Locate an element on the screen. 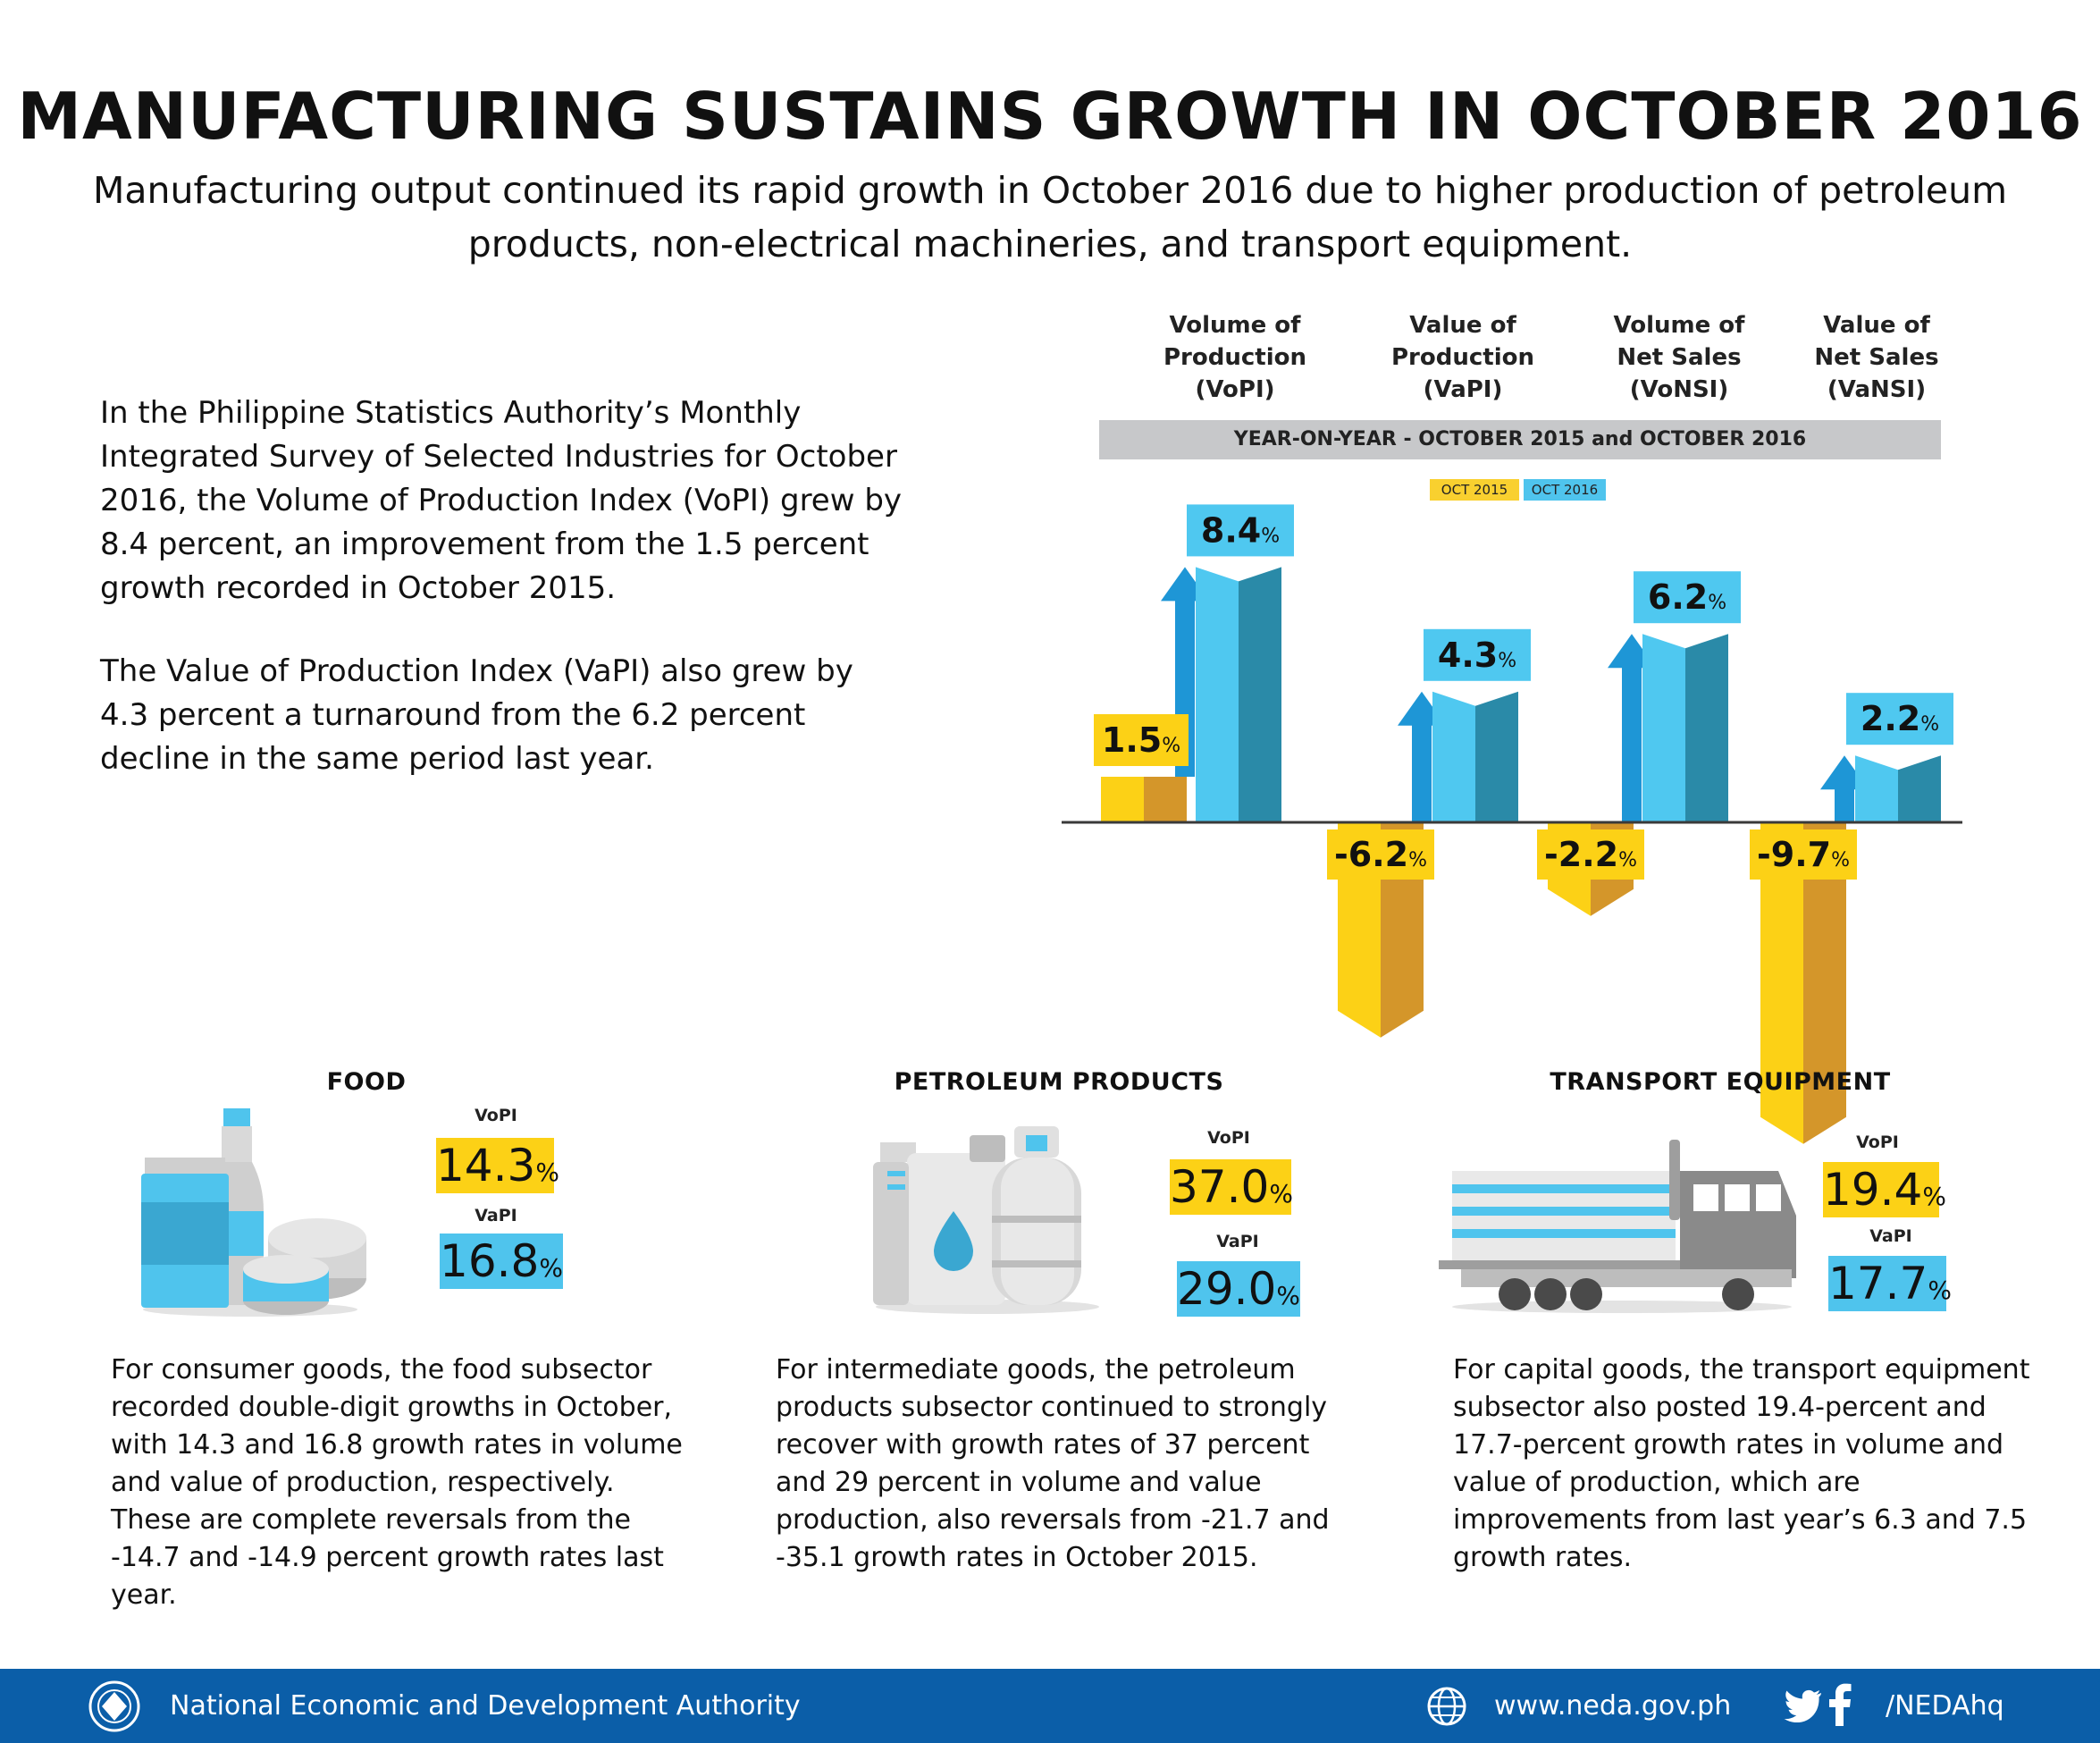  petroleum-vapi-badge: 29.0% is located at coordinates (1238, 1289).